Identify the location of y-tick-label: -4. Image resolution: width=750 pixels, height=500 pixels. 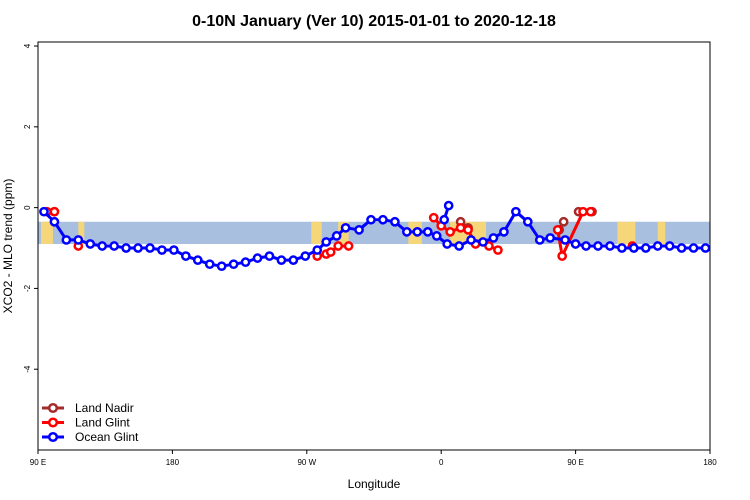
(27, 369).